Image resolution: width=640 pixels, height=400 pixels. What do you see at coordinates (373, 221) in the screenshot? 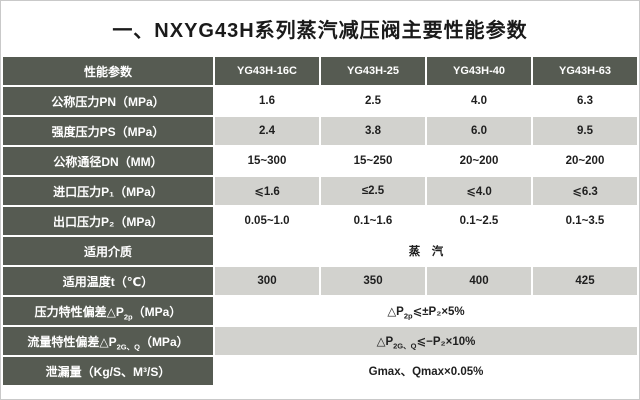
I see `value-cell: 0.1~1.6` at bounding box center [373, 221].